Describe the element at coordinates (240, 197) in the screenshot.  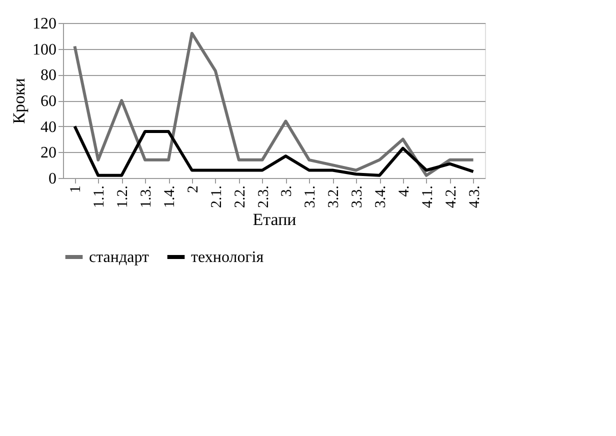
I see `x-tick-label: 2.2.` at that location.